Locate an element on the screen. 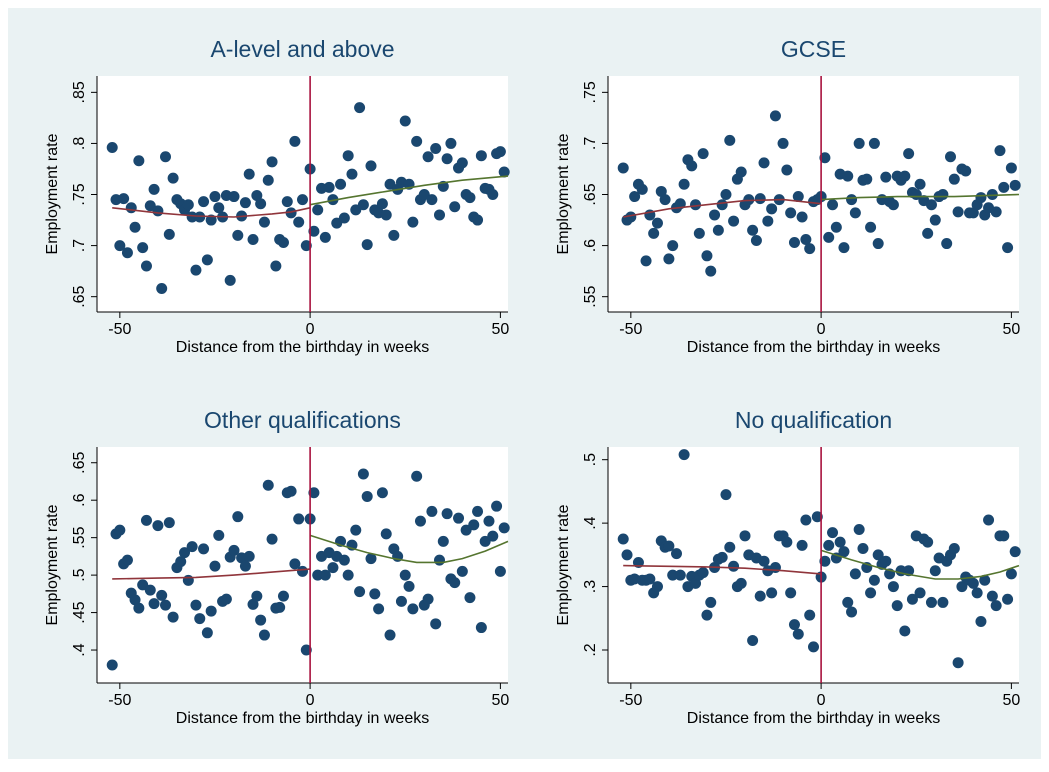 The width and height of the screenshot is (1049, 772). y-tick-label: .3 is located at coordinates (590, 586).